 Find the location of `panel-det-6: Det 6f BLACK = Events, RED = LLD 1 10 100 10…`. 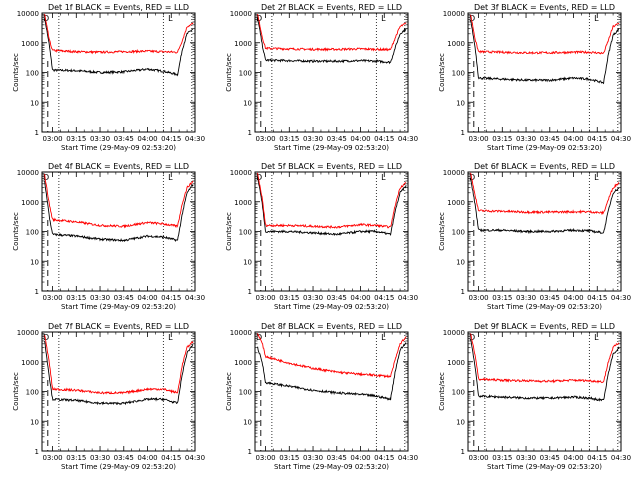

panel-det-6: Det 6f BLACK = Events, RED = LLD 1 10 100 10… is located at coordinates (534, 236).